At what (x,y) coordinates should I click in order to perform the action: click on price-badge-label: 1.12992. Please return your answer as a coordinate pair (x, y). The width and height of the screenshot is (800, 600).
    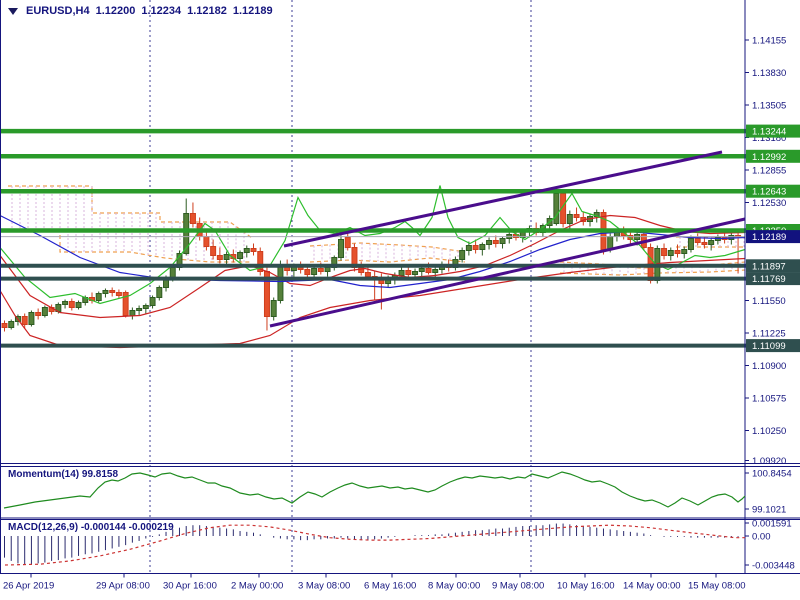
    Looking at the image, I should click on (769, 157).